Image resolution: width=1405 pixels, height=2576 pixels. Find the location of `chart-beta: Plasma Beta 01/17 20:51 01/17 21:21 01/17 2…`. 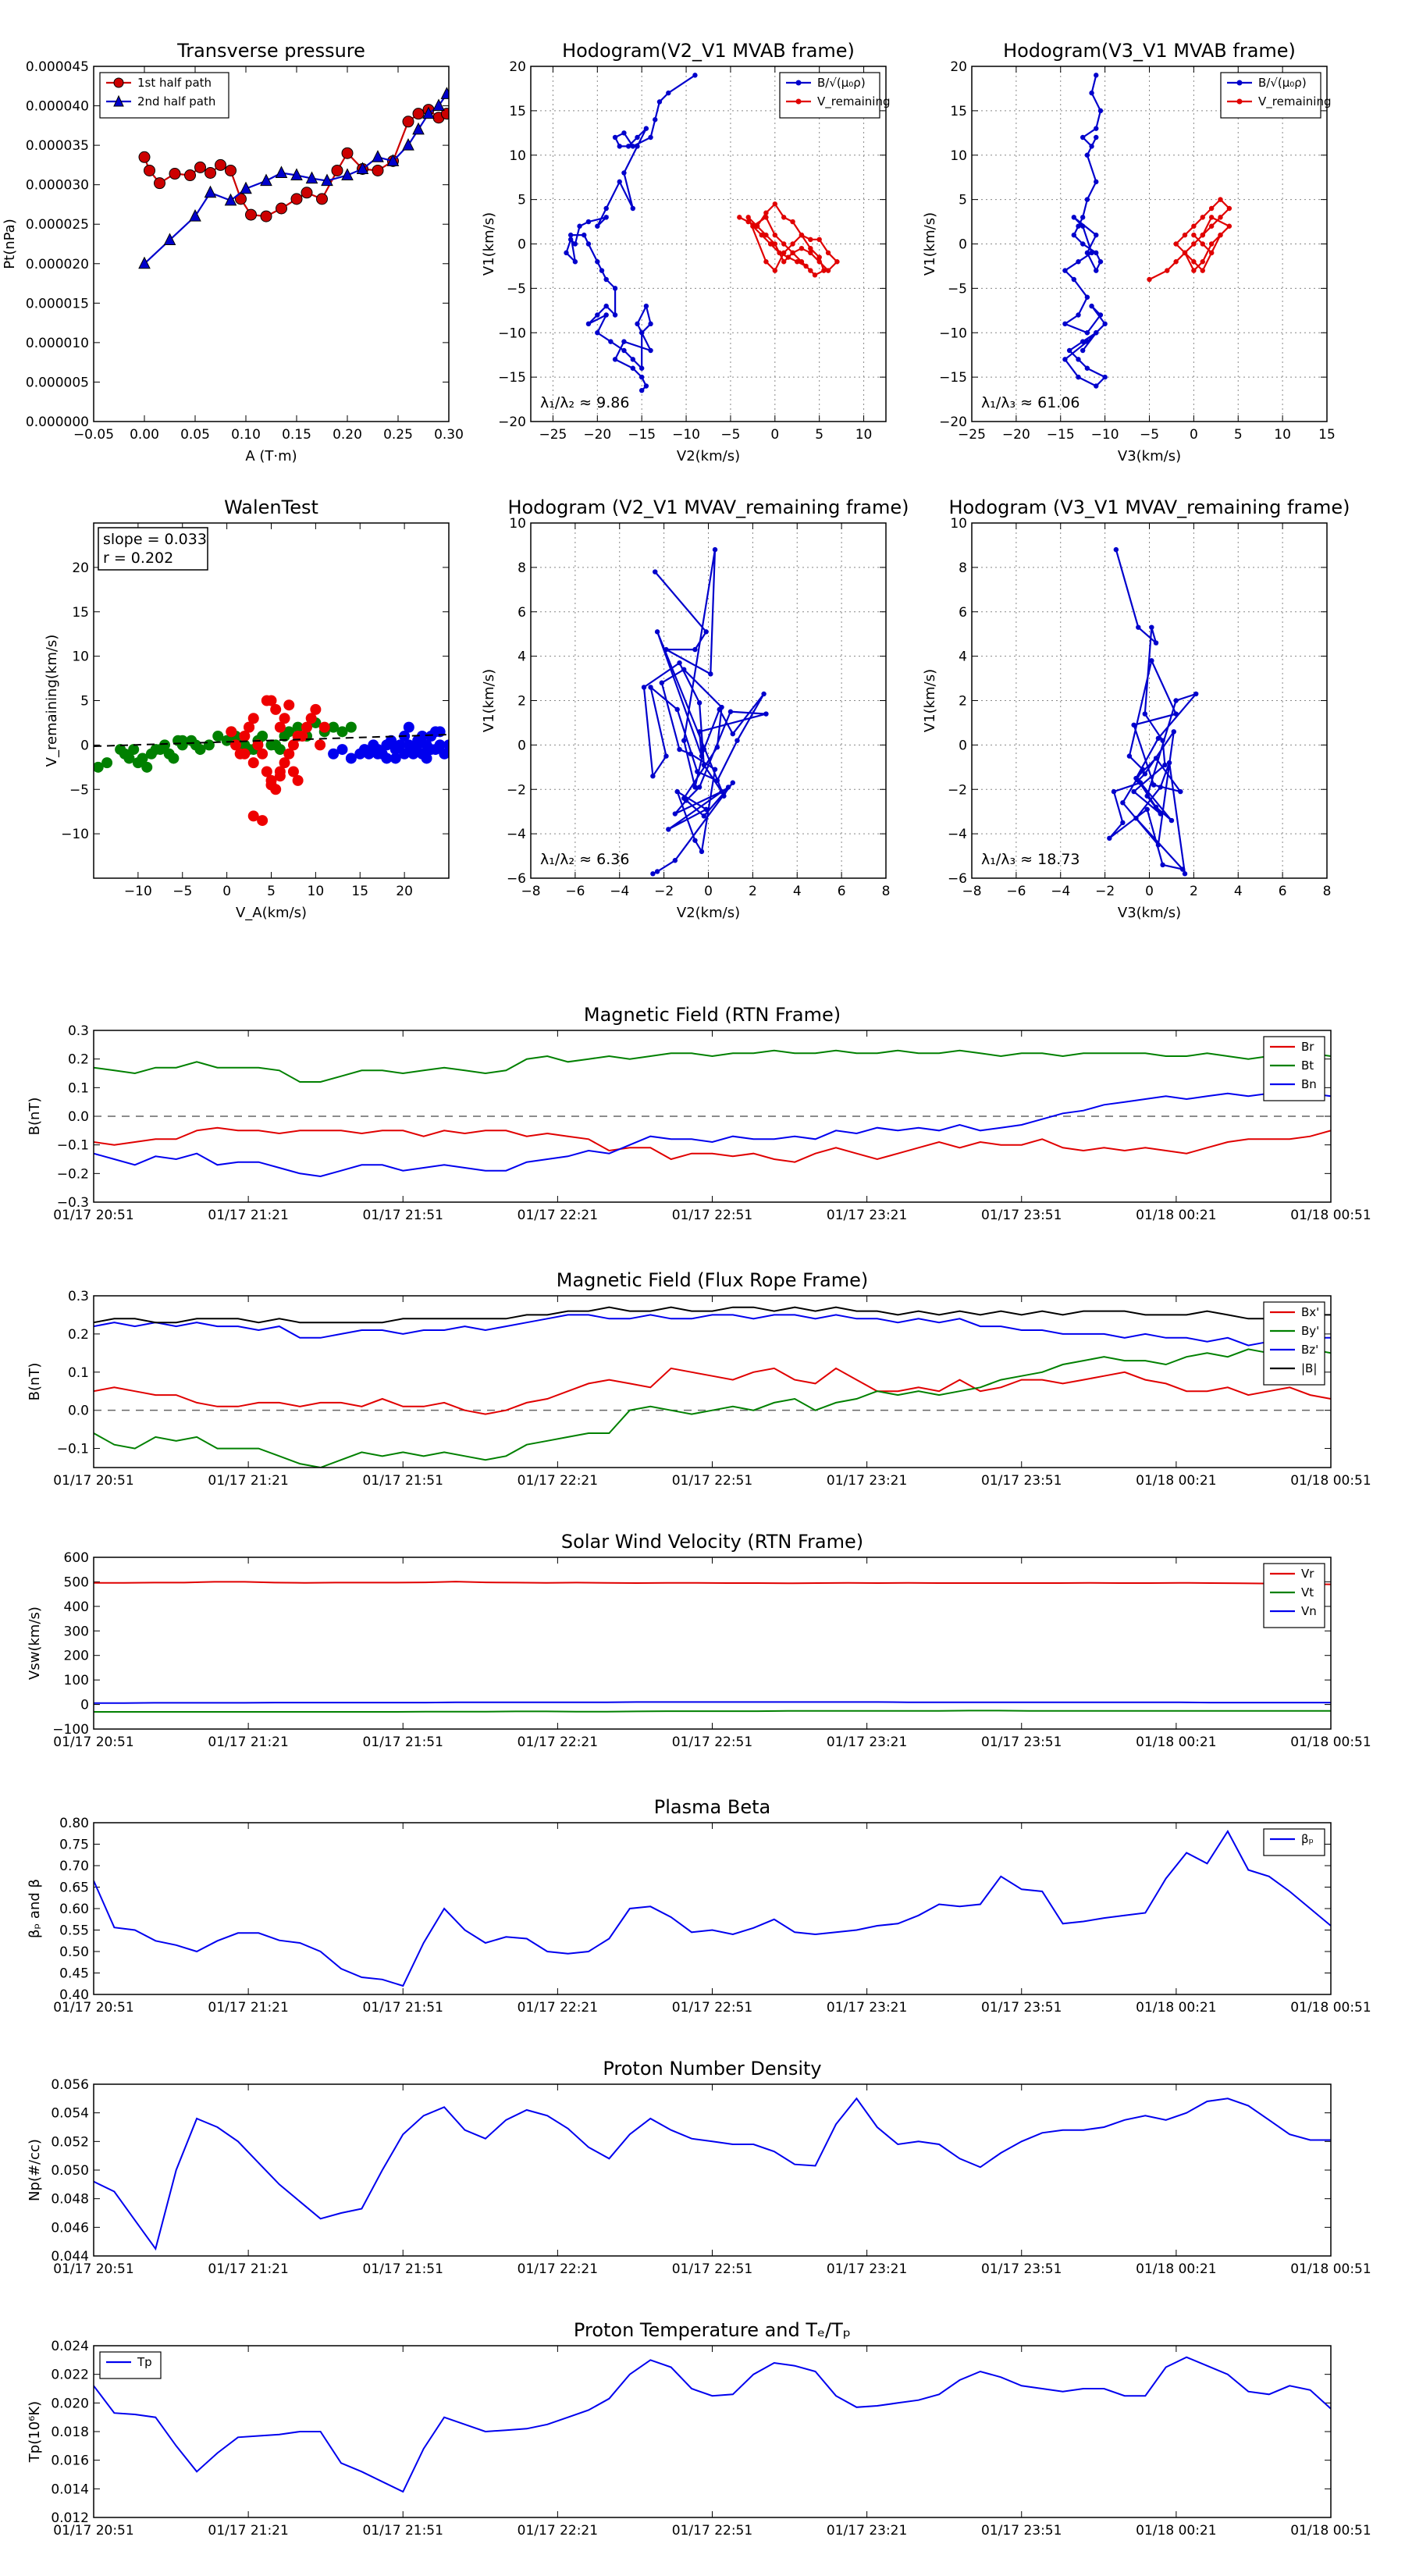

chart-beta: Plasma Beta 01/17 20:51 01/17 21:21 01/17 2… is located at coordinates (699, 1906).